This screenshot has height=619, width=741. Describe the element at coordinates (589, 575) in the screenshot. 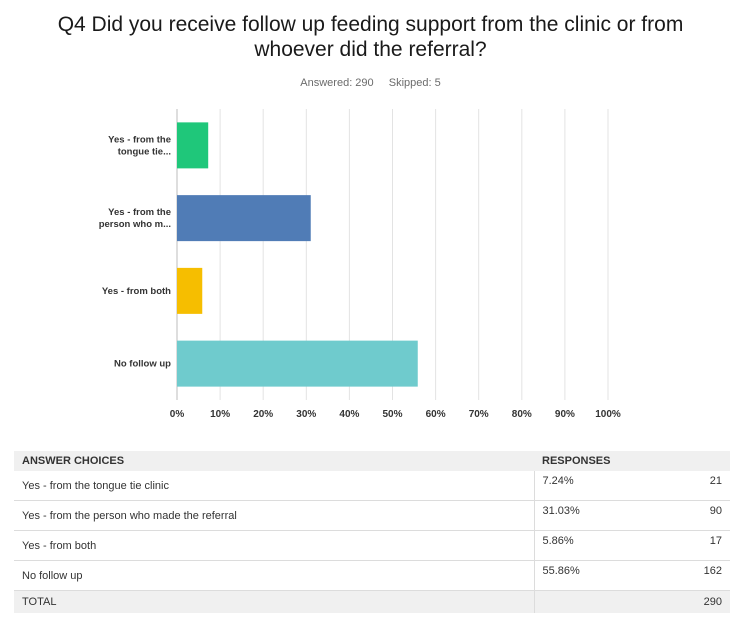

I see `response-percent: 55.86%` at that location.